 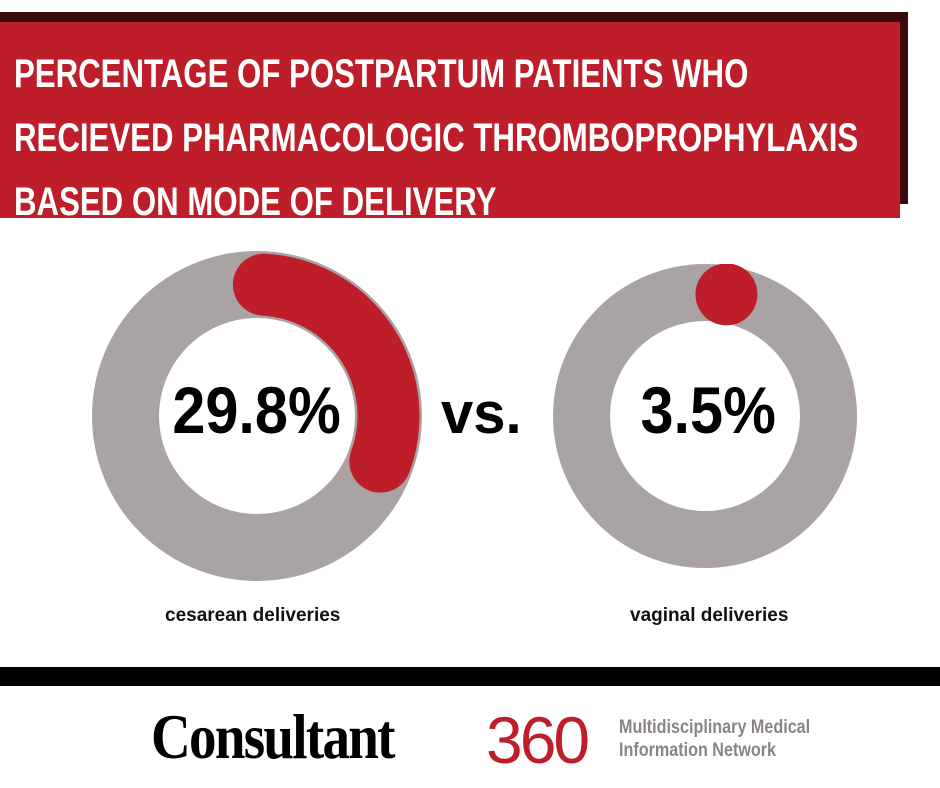 I want to click on tagline-line-2: Information Network, so click(x=698, y=750).